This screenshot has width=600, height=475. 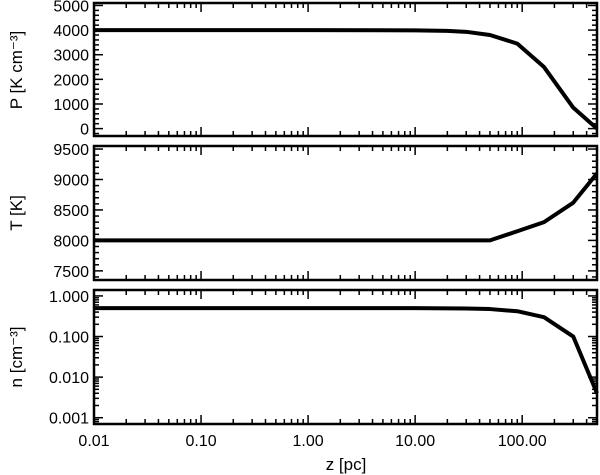 I want to click on density-y-tick-label: 0.001, so click(x=69, y=419).